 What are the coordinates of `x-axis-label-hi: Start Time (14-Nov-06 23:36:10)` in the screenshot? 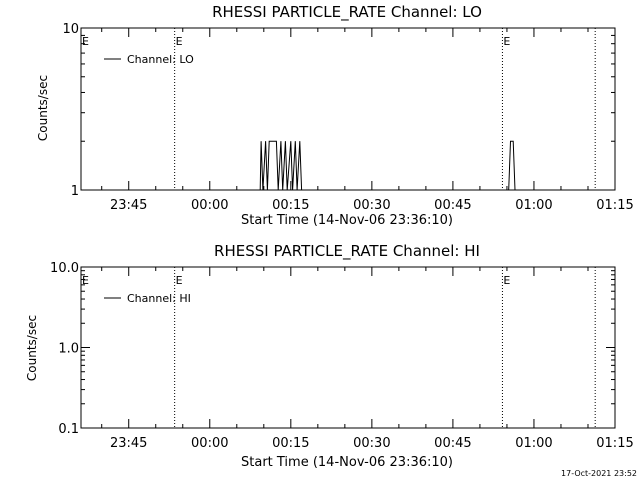 It's located at (347, 462).